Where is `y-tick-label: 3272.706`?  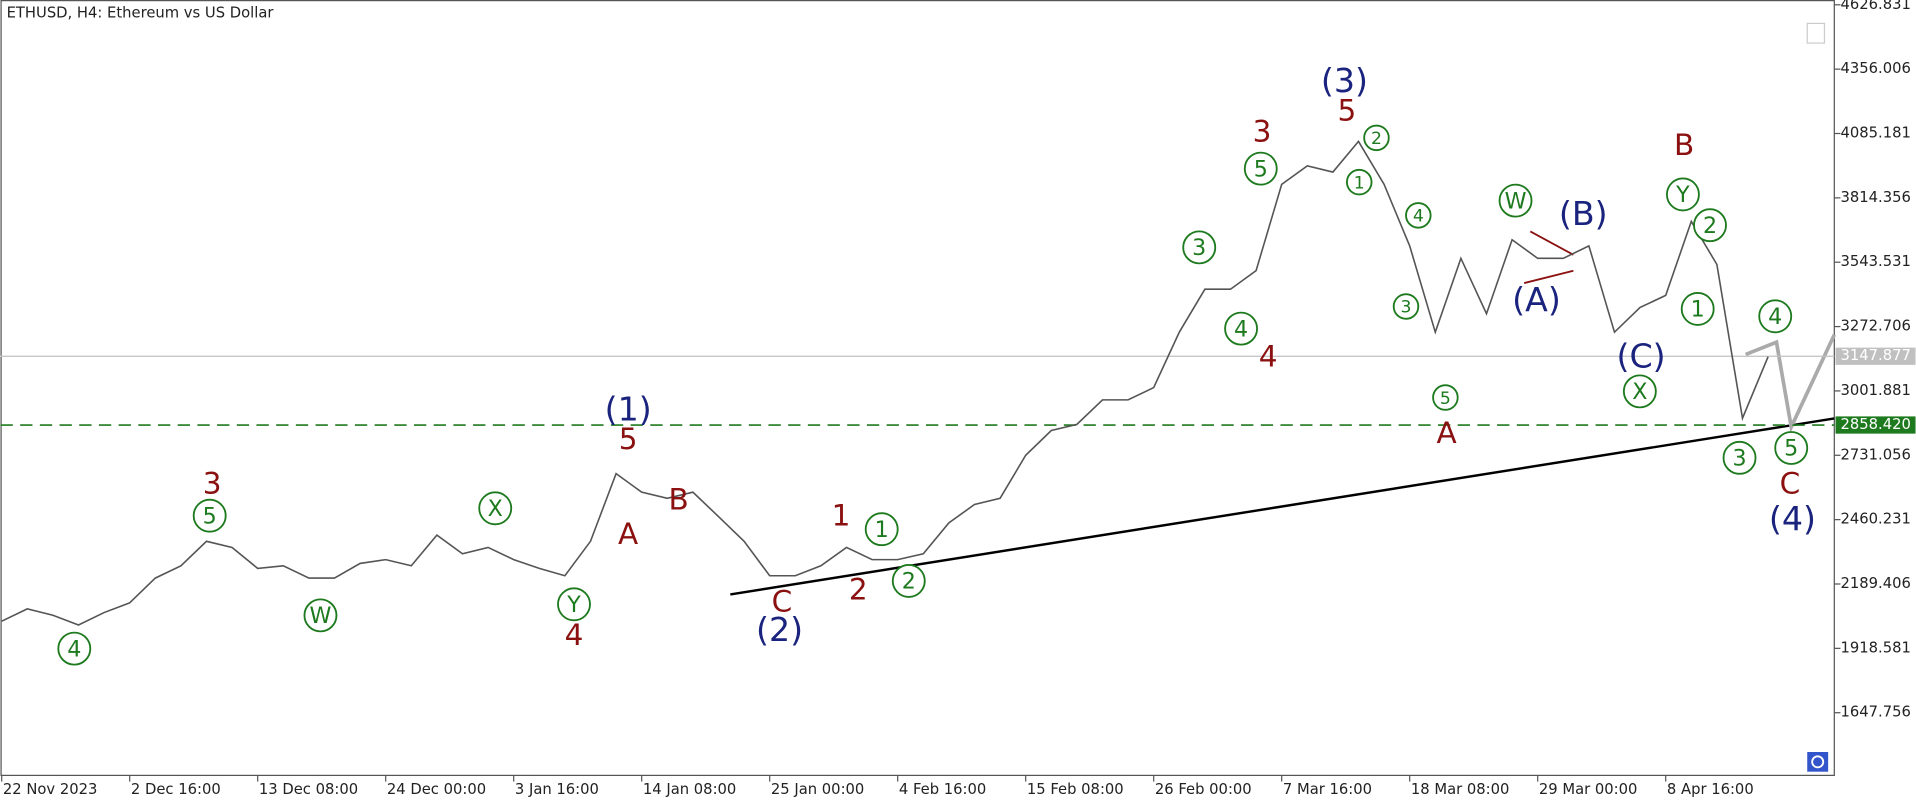
y-tick-label: 3272.706 is located at coordinates (1875, 326).